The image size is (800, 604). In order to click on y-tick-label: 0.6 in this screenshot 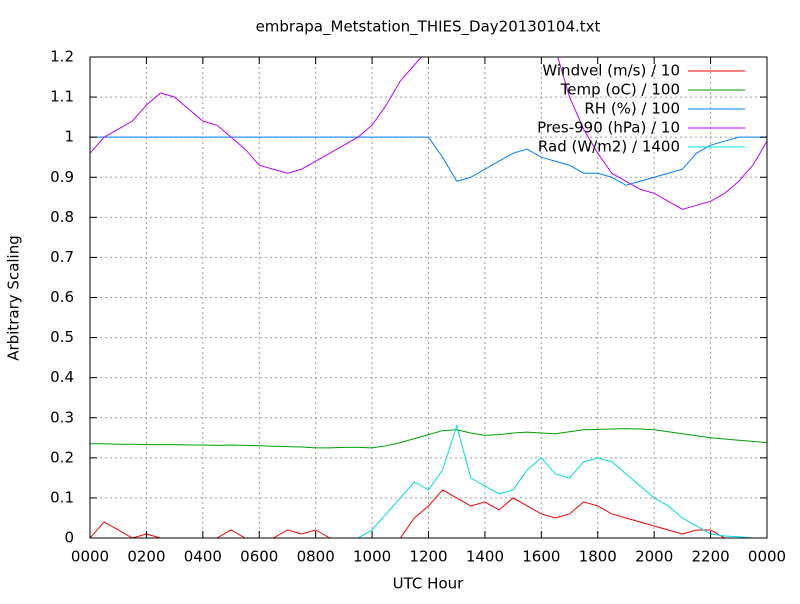, I will do `click(62, 297)`.